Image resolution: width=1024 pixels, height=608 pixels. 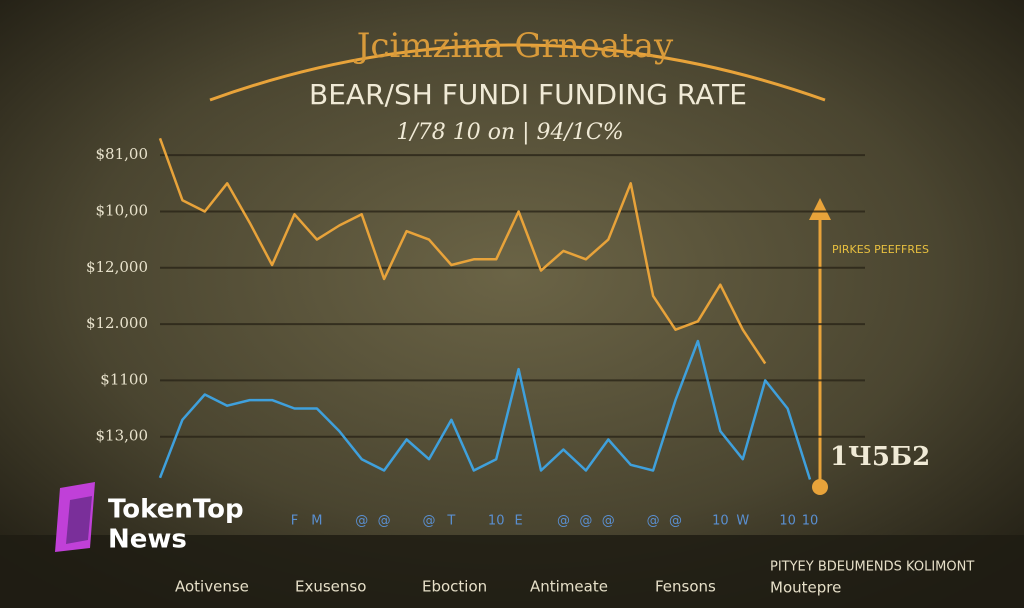 What do you see at coordinates (820, 487) in the screenshot?
I see `arrow-dot` at bounding box center [820, 487].